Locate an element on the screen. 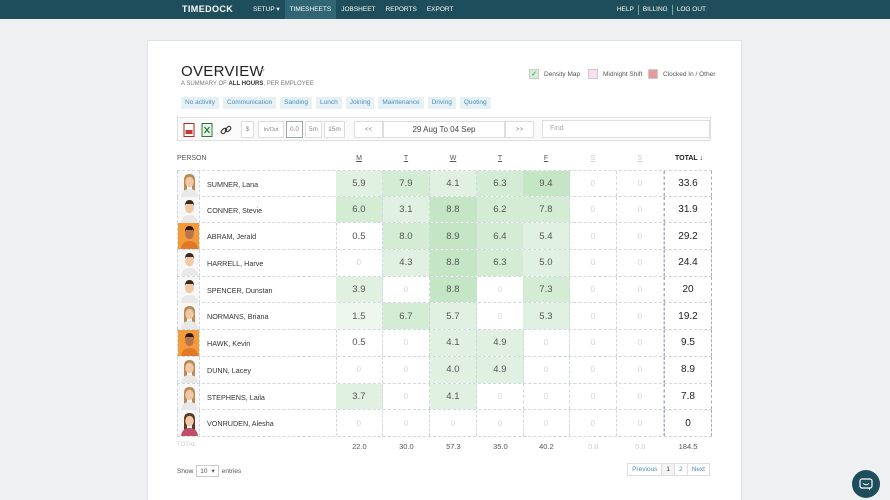  table-row: SUMNER, Lana 5.9 7.9 4.1 6.3 9.4 0 0 33.6 is located at coordinates (444, 183).